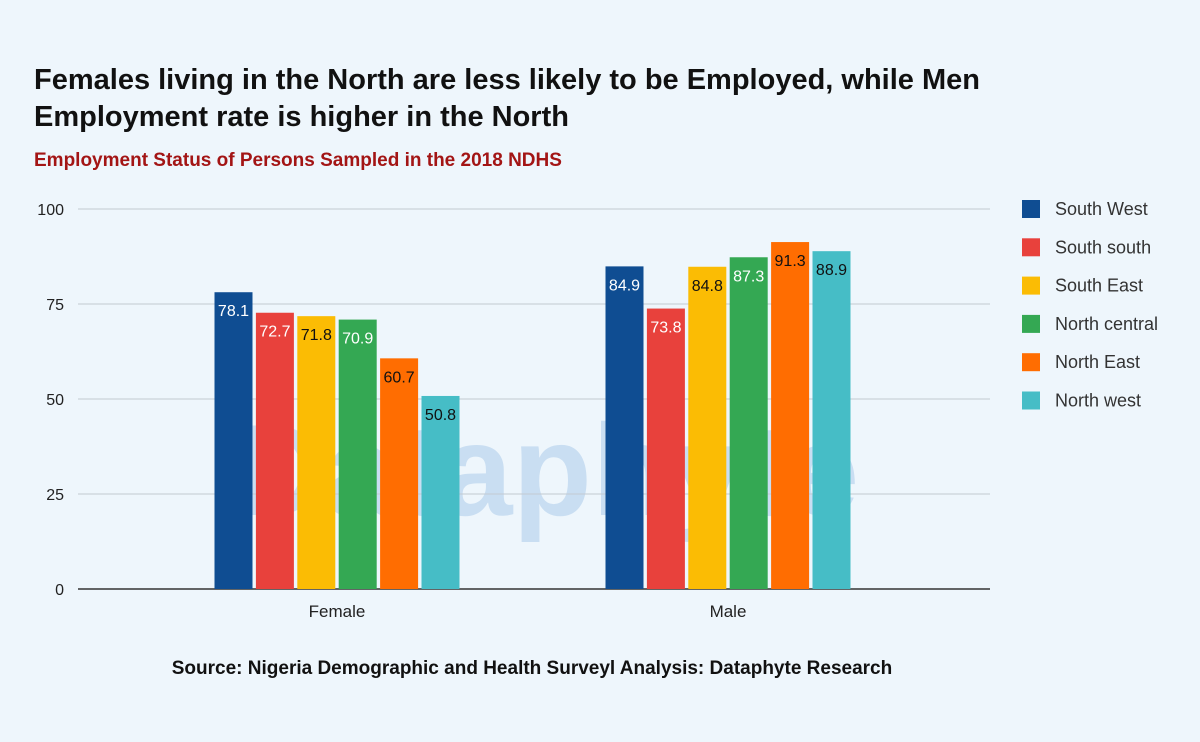 This screenshot has height=742, width=1200. What do you see at coordinates (528, 611) in the screenshot?
I see `x-axis-categories: Female Male` at bounding box center [528, 611].